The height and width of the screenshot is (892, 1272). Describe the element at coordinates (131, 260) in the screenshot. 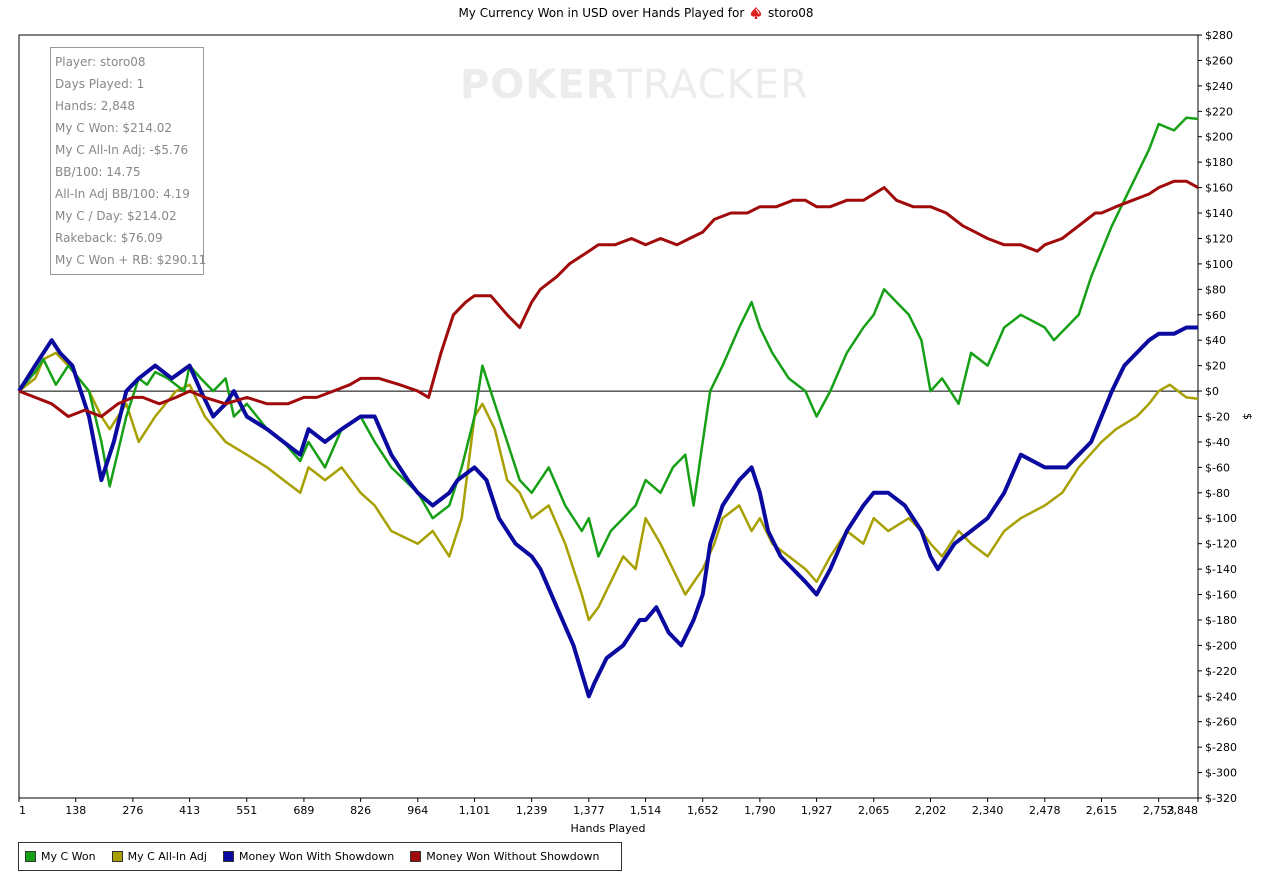

I see `stats-line: My C Won + RB: $290.11` at that location.